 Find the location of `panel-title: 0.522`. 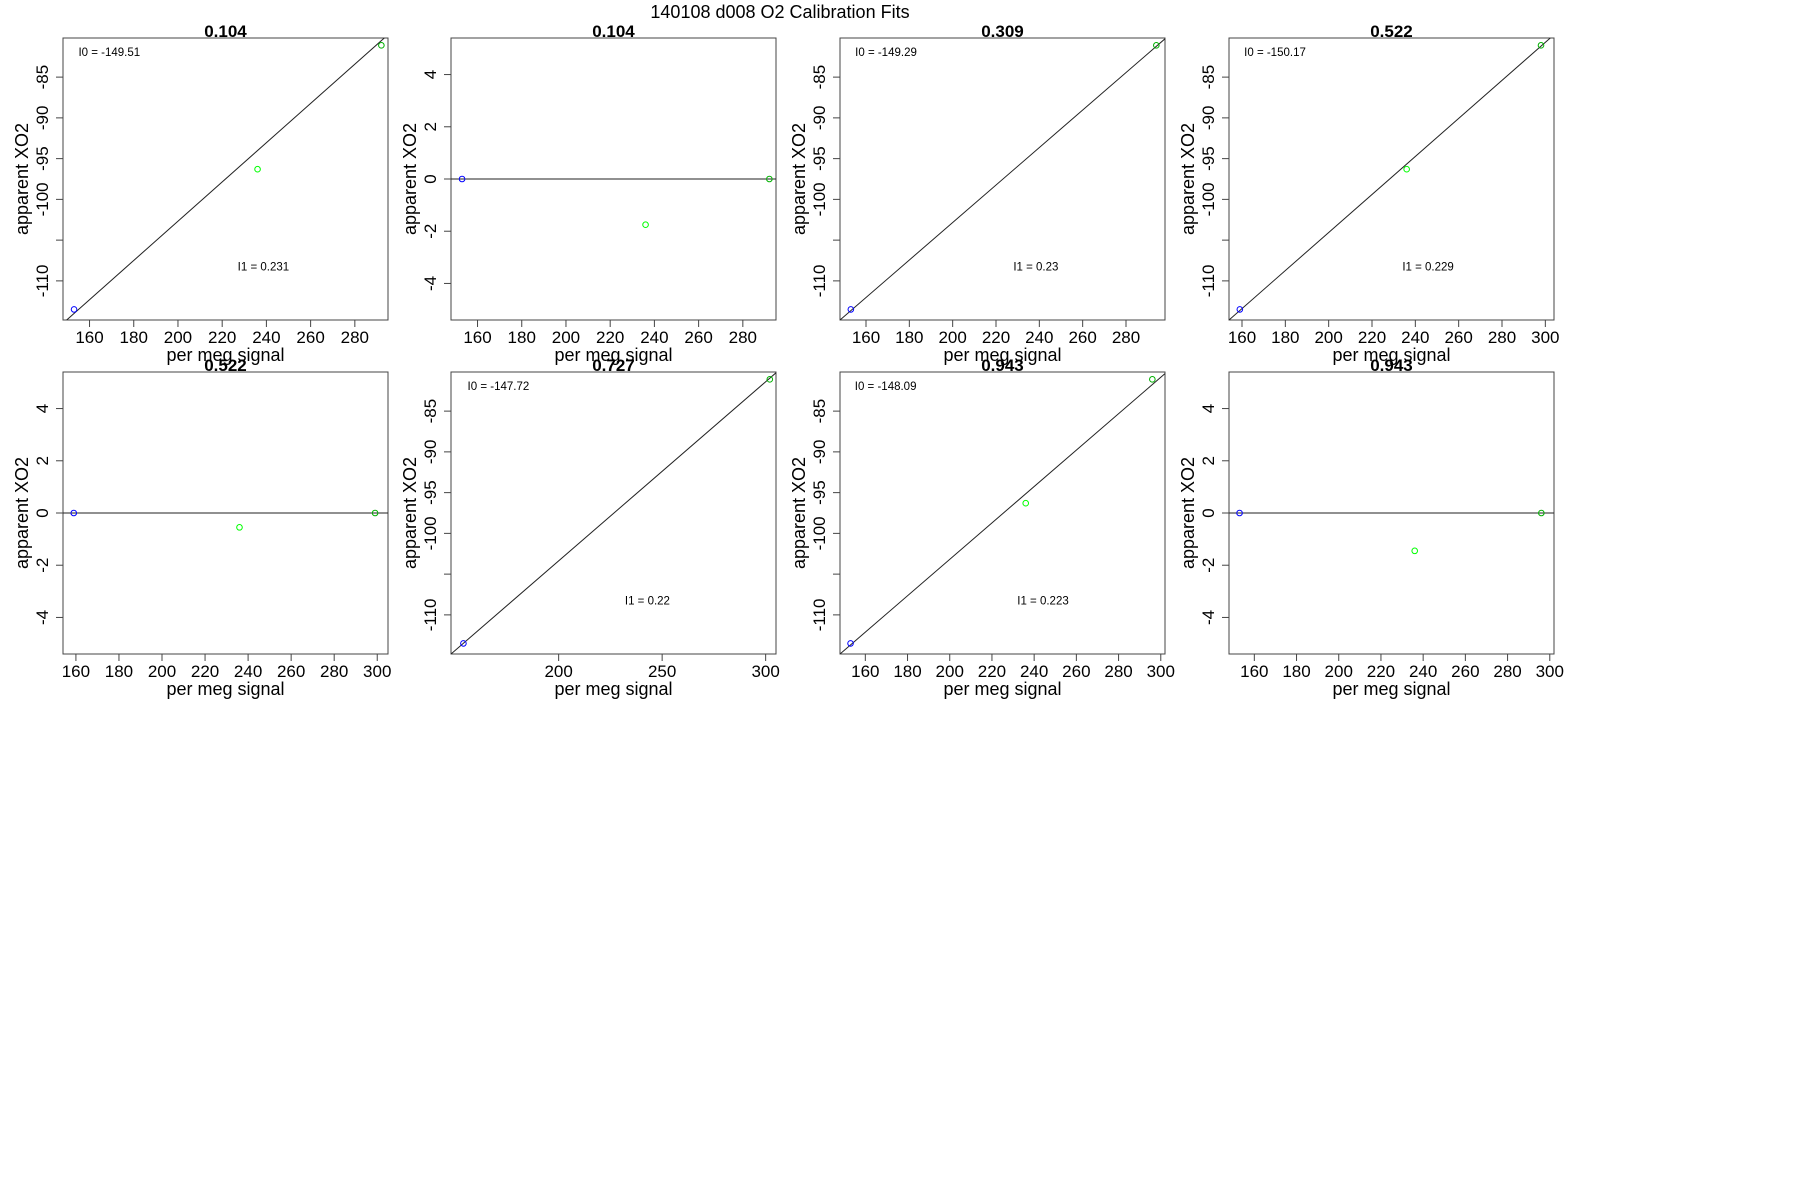

panel-title: 0.522 is located at coordinates (225, 365).